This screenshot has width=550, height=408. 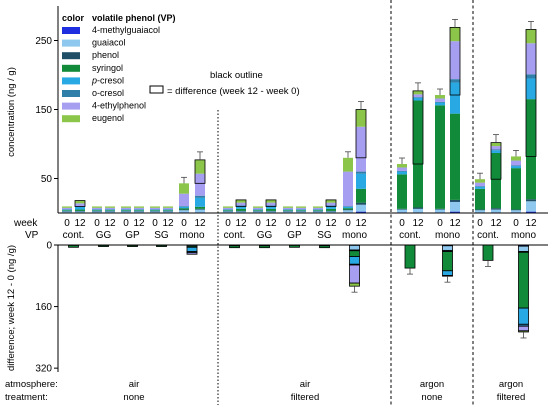 What do you see at coordinates (108, 118) in the screenshot?
I see `legend-item-label: eugenol` at bounding box center [108, 118].